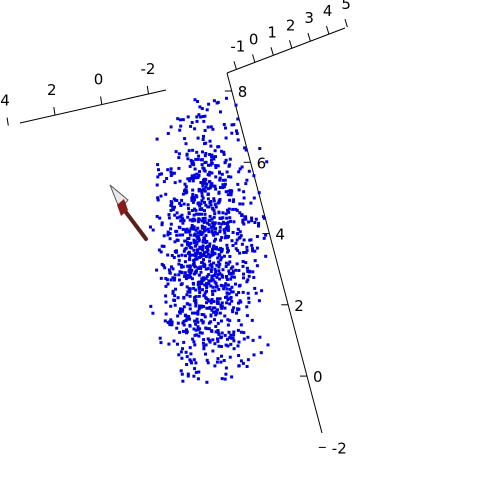 Image resolution: width=500 pixels, height=502 pixels. What do you see at coordinates (272, 32) in the screenshot?
I see `top-axis-tick-label: 1` at bounding box center [272, 32].